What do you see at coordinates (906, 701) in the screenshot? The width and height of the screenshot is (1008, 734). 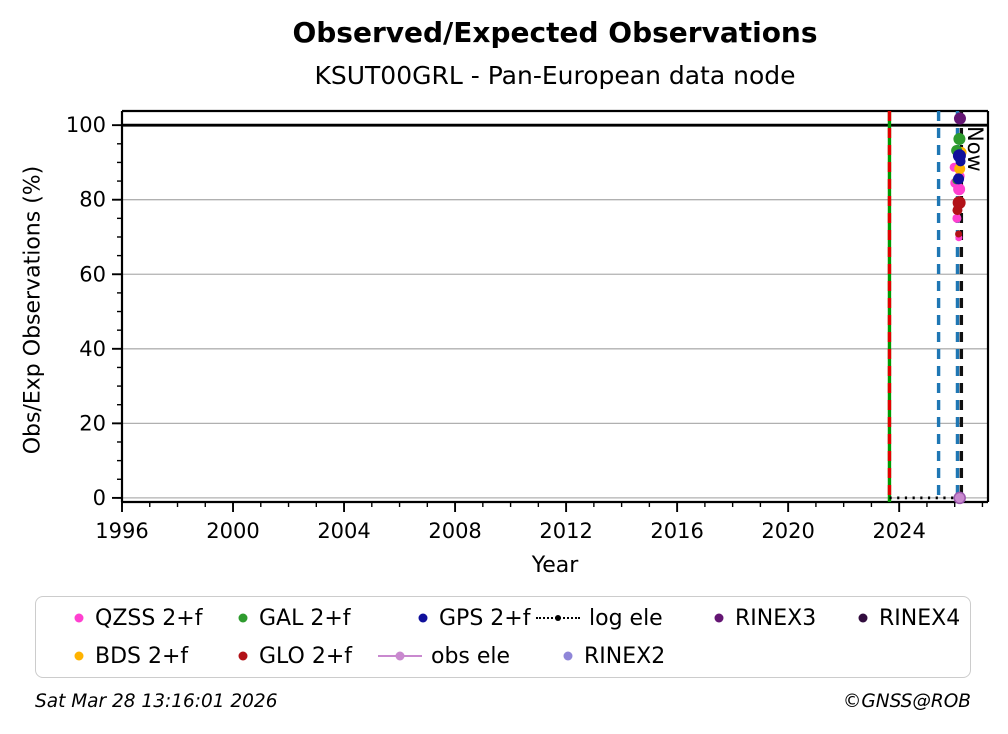 I see `footer-copyright: ©GNSS@ROB` at bounding box center [906, 701].